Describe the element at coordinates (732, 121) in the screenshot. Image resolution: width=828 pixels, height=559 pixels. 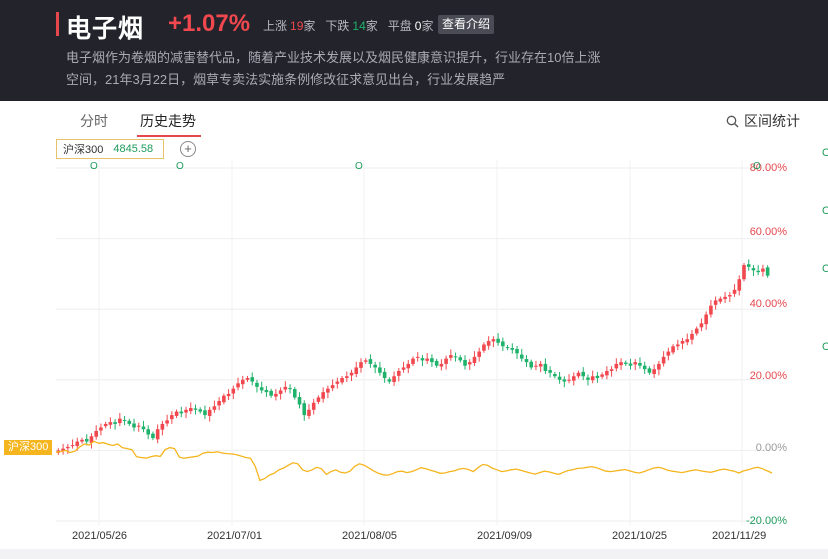
I see `search-icon` at that location.